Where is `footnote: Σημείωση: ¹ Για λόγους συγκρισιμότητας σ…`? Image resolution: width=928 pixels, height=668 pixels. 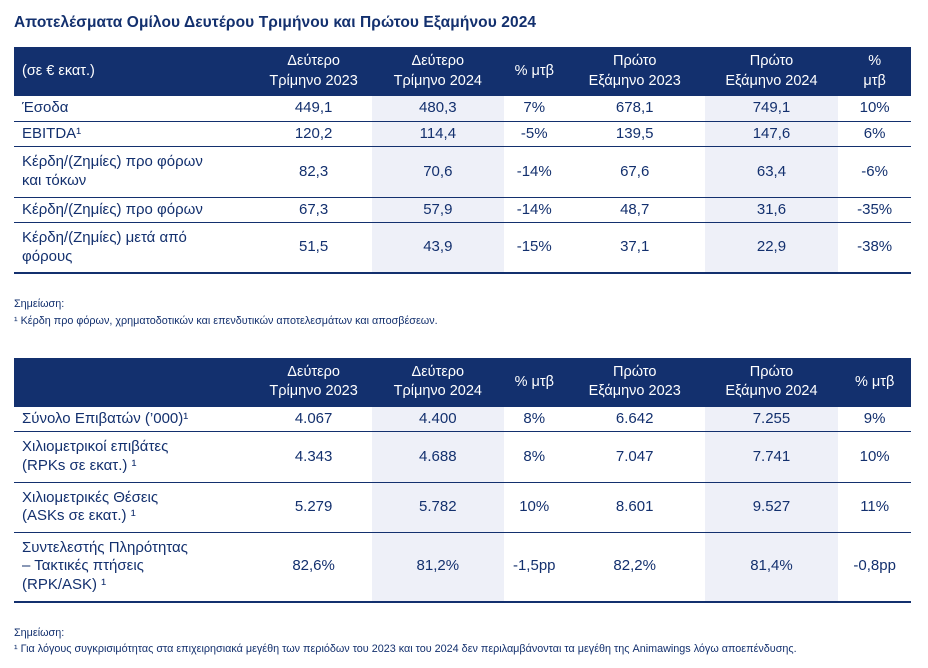
footnote: Σημείωση: ¹ Για λόγους συγκρισιμότητας σ… is located at coordinates (462, 641).